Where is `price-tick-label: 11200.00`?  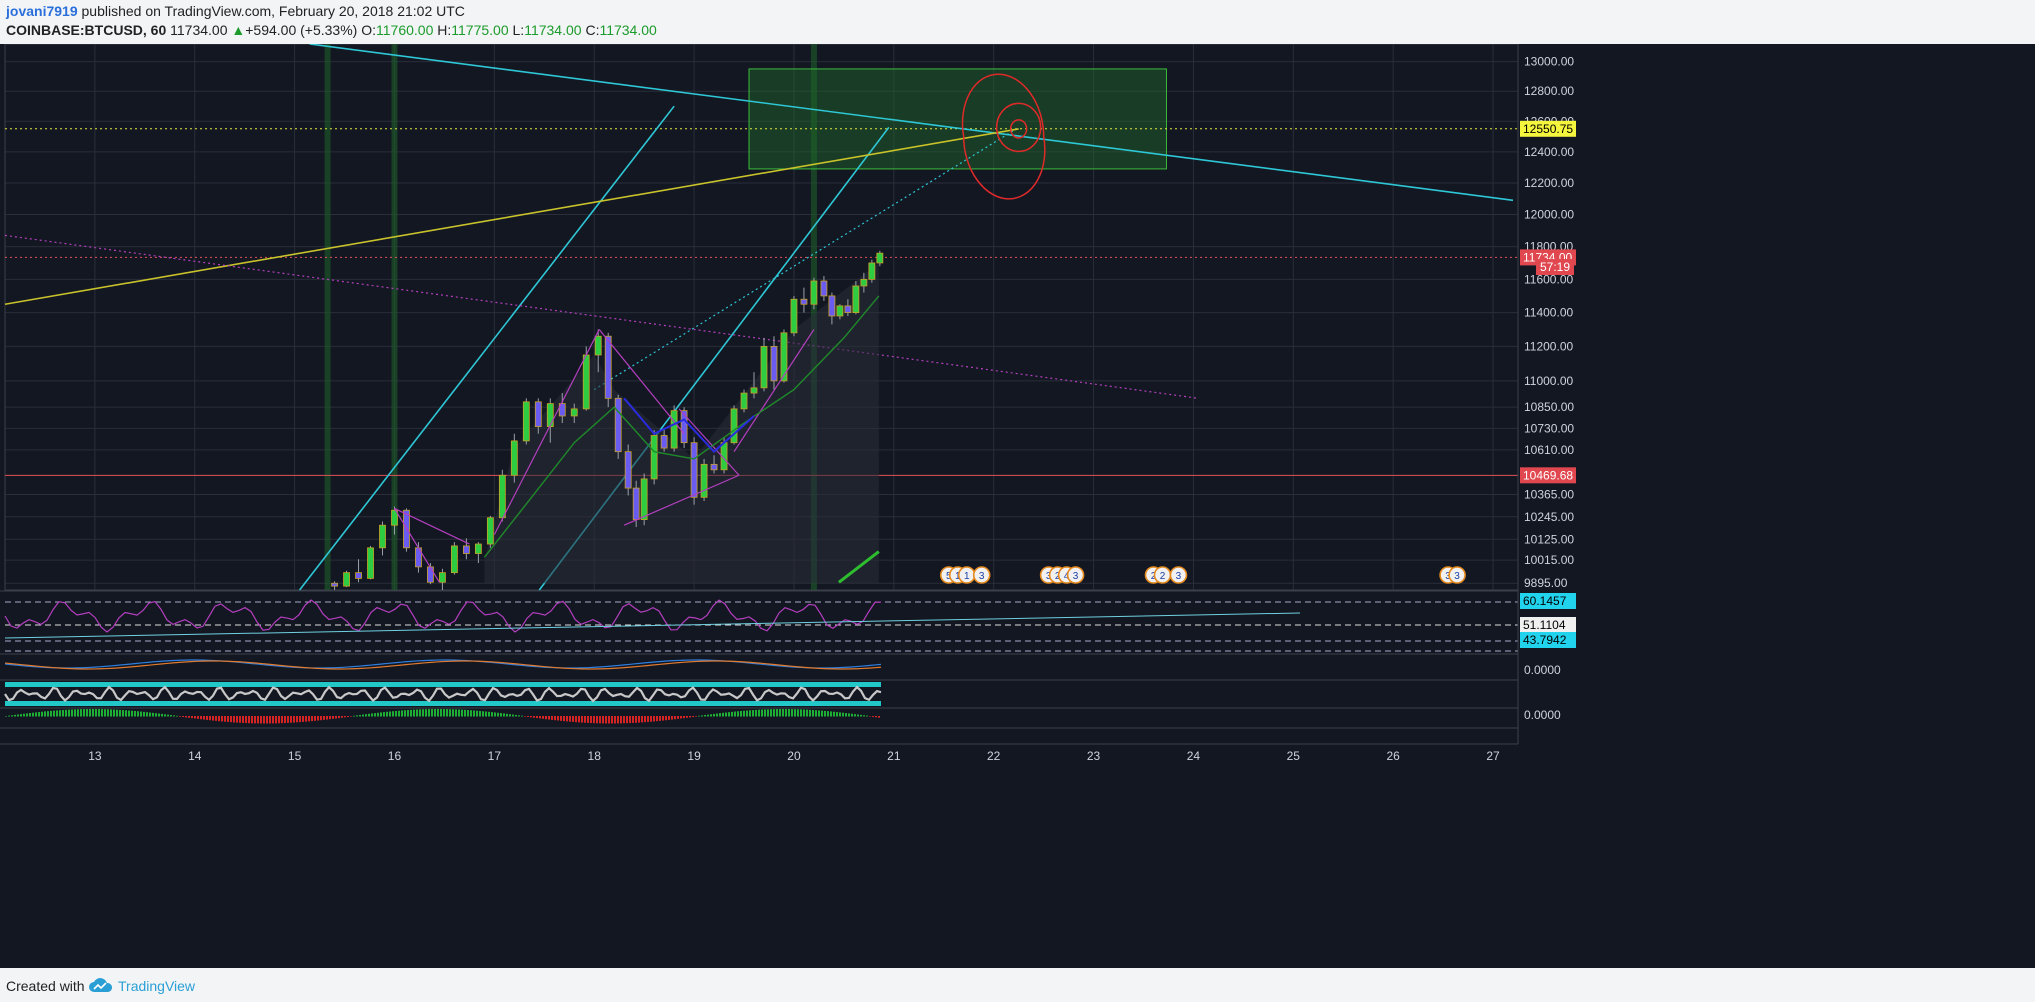
price-tick-label: 11200.00 is located at coordinates (1548, 346).